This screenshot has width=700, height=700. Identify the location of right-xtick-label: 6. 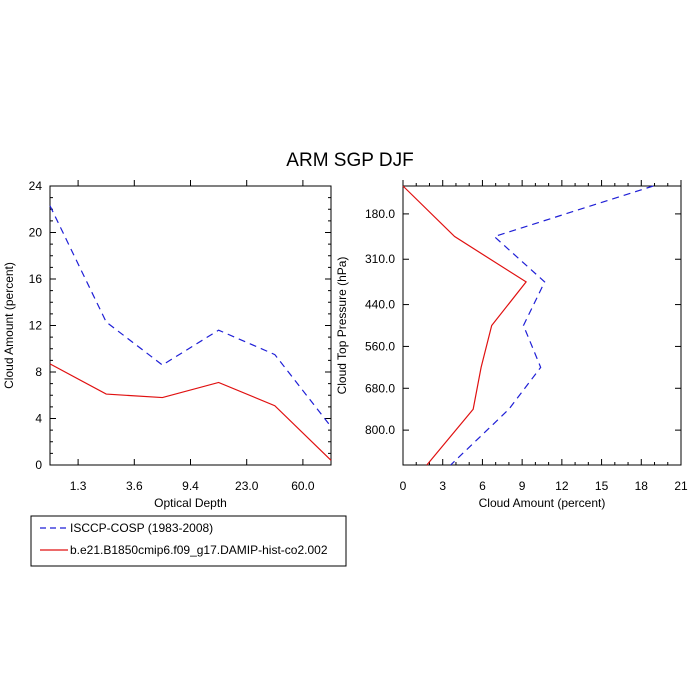
(482, 486).